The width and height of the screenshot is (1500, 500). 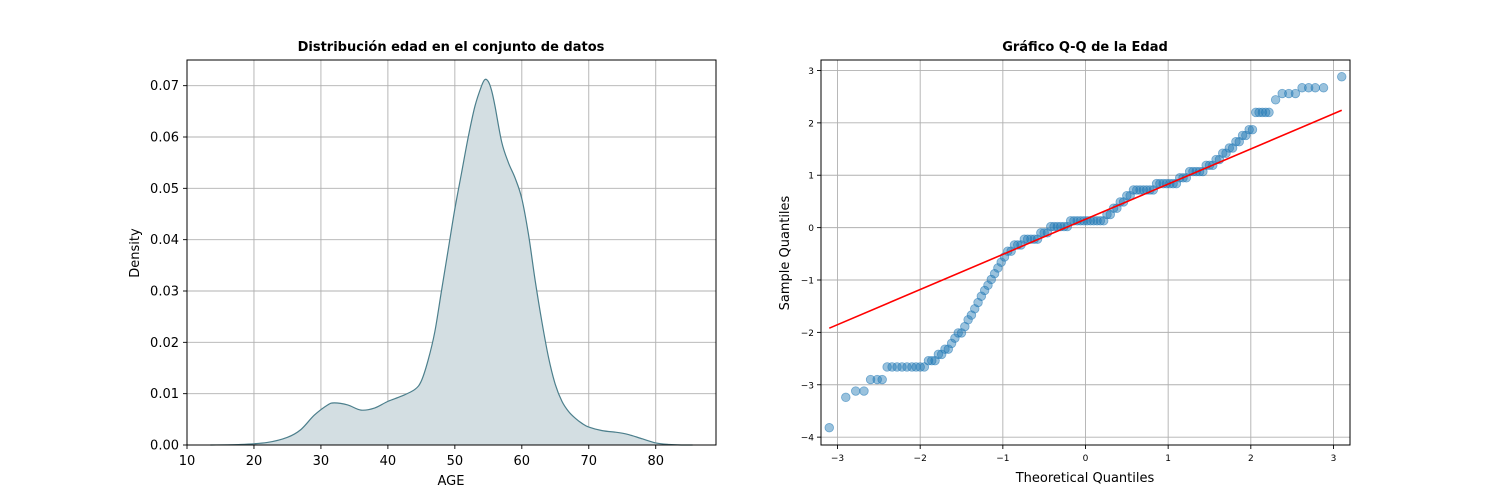 I want to click on kde-x-tick-label: 60, so click(x=522, y=461).